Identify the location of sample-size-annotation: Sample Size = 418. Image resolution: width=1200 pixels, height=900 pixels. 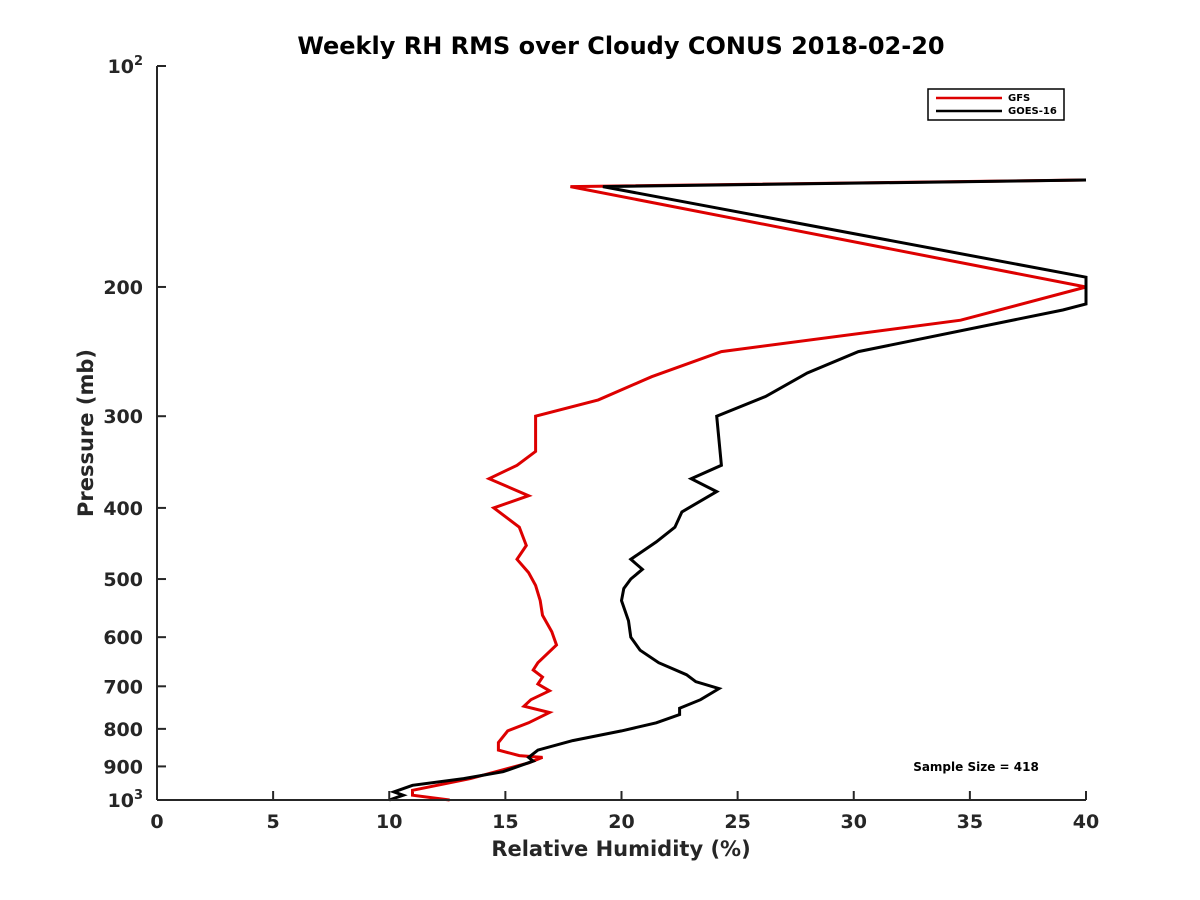
(976, 767).